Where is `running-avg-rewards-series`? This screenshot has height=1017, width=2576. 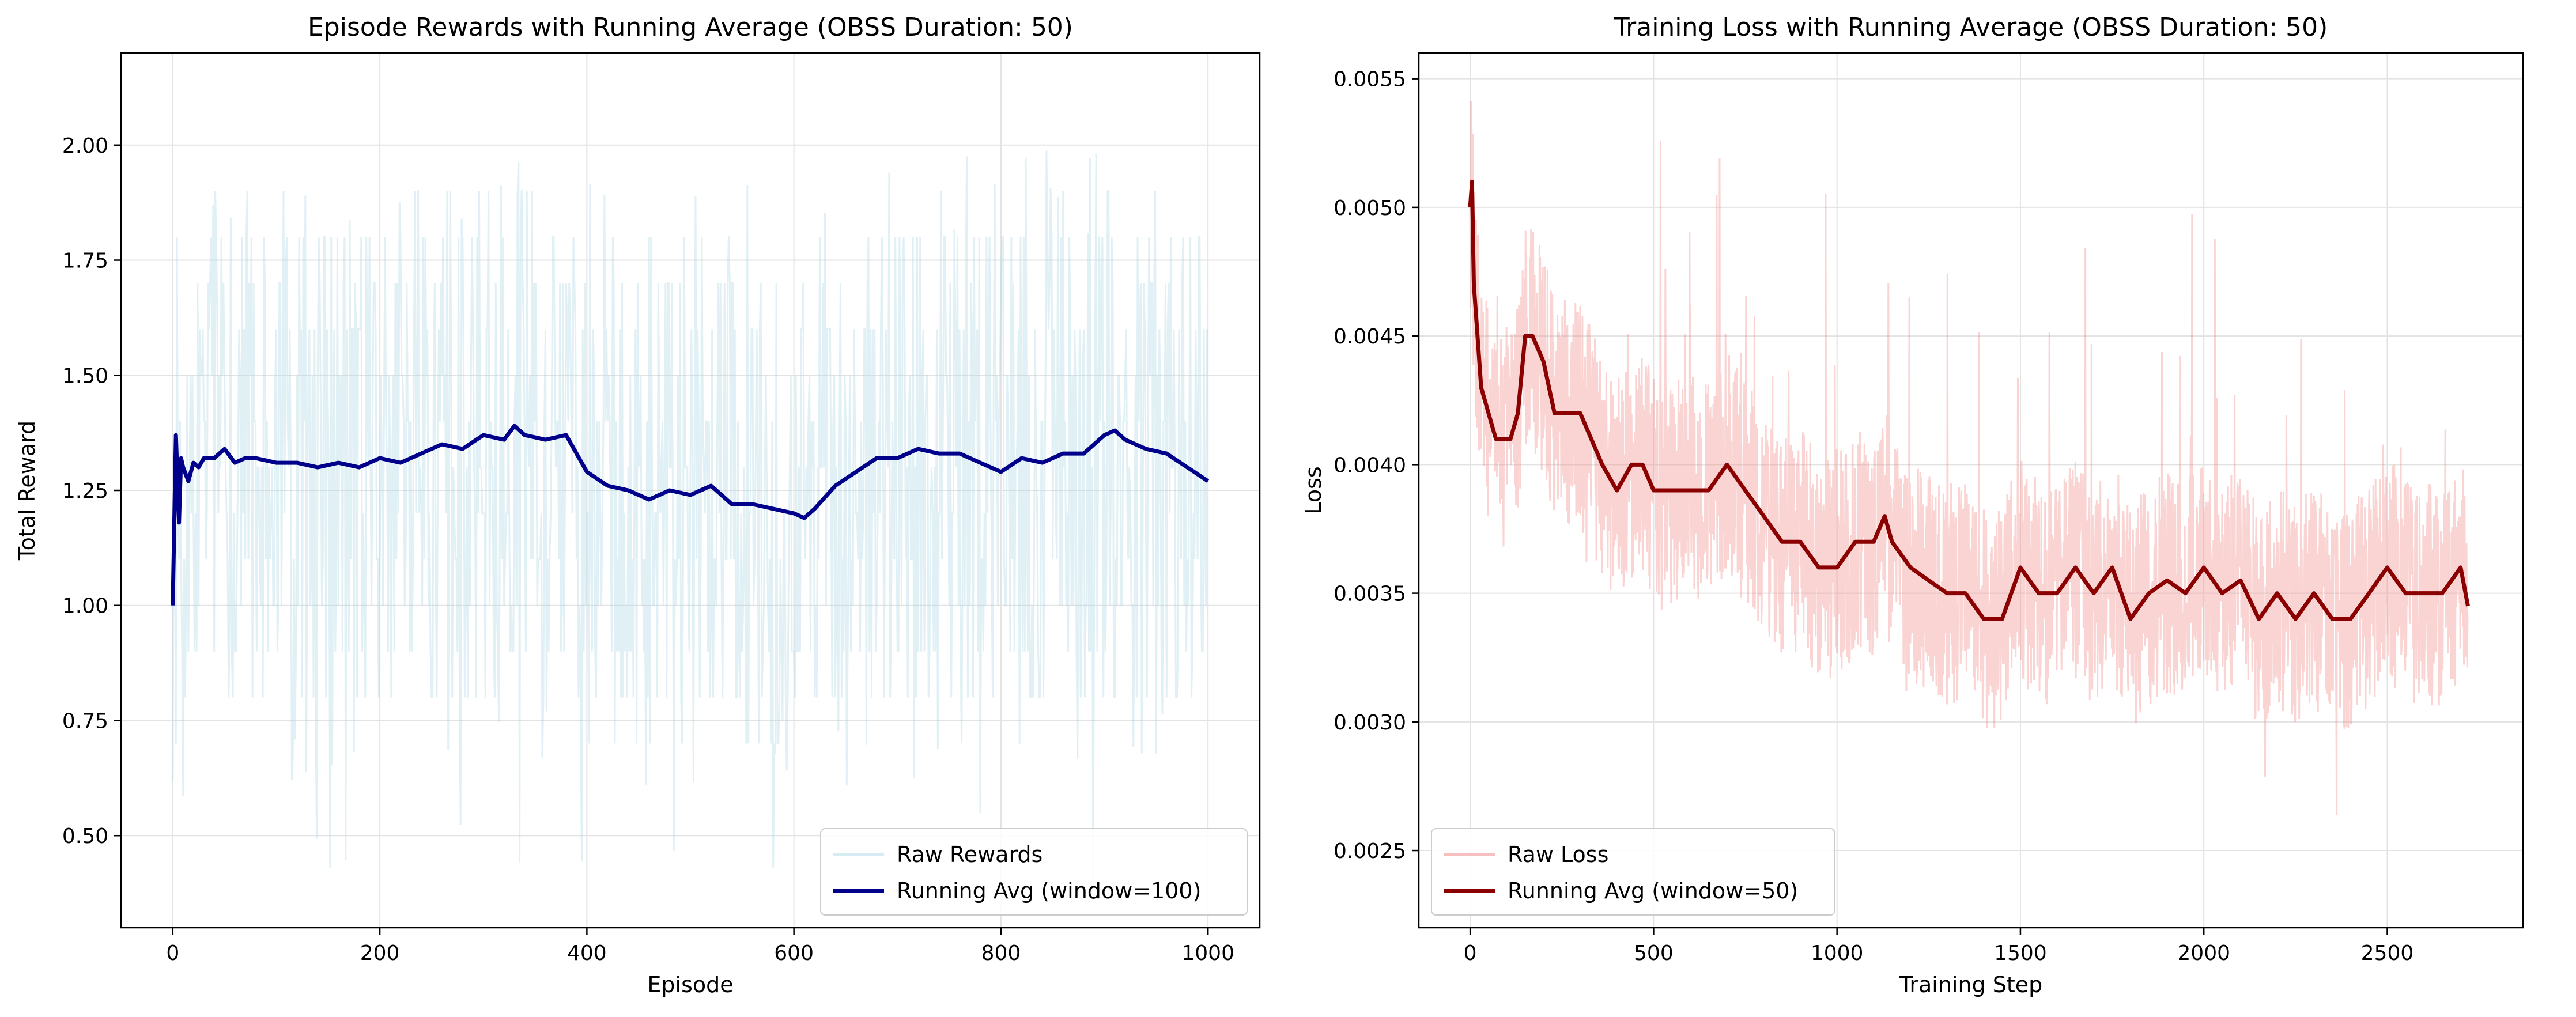 running-avg-rewards-series is located at coordinates (690, 515).